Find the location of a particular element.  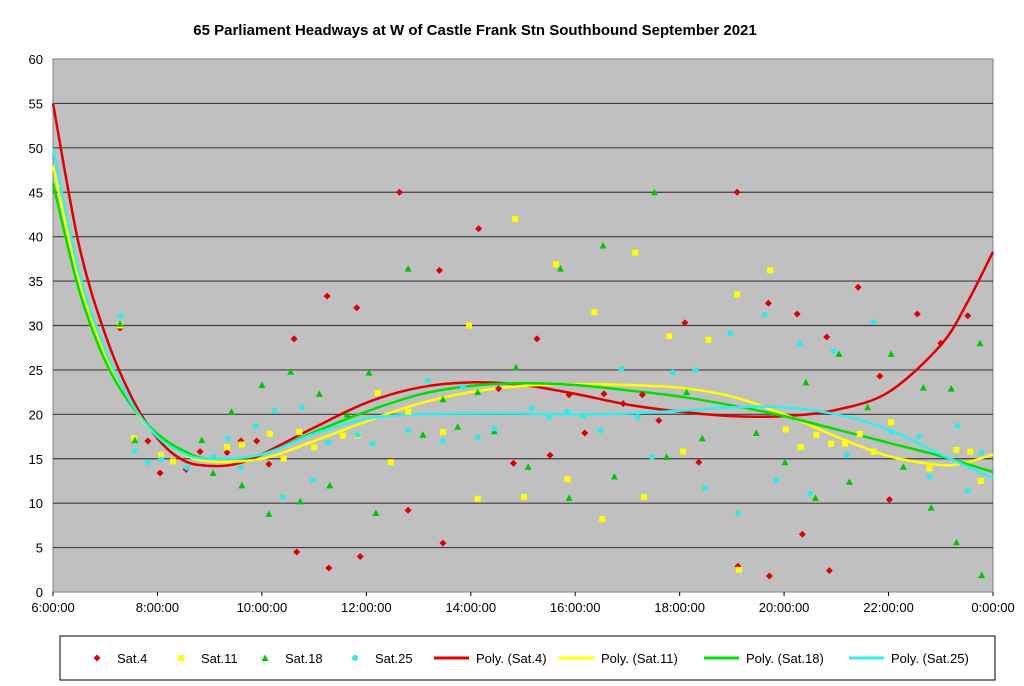

y-tick-label: 35 is located at coordinates (36, 281).